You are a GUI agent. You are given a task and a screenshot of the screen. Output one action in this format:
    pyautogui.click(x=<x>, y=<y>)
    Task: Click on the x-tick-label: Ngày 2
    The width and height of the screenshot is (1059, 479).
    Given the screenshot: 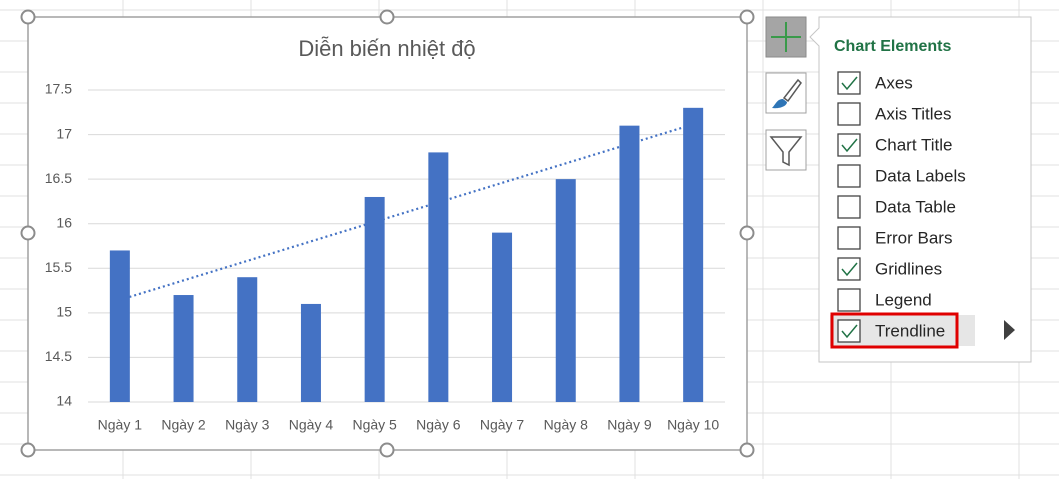 What is the action you would take?
    pyautogui.click(x=183, y=425)
    